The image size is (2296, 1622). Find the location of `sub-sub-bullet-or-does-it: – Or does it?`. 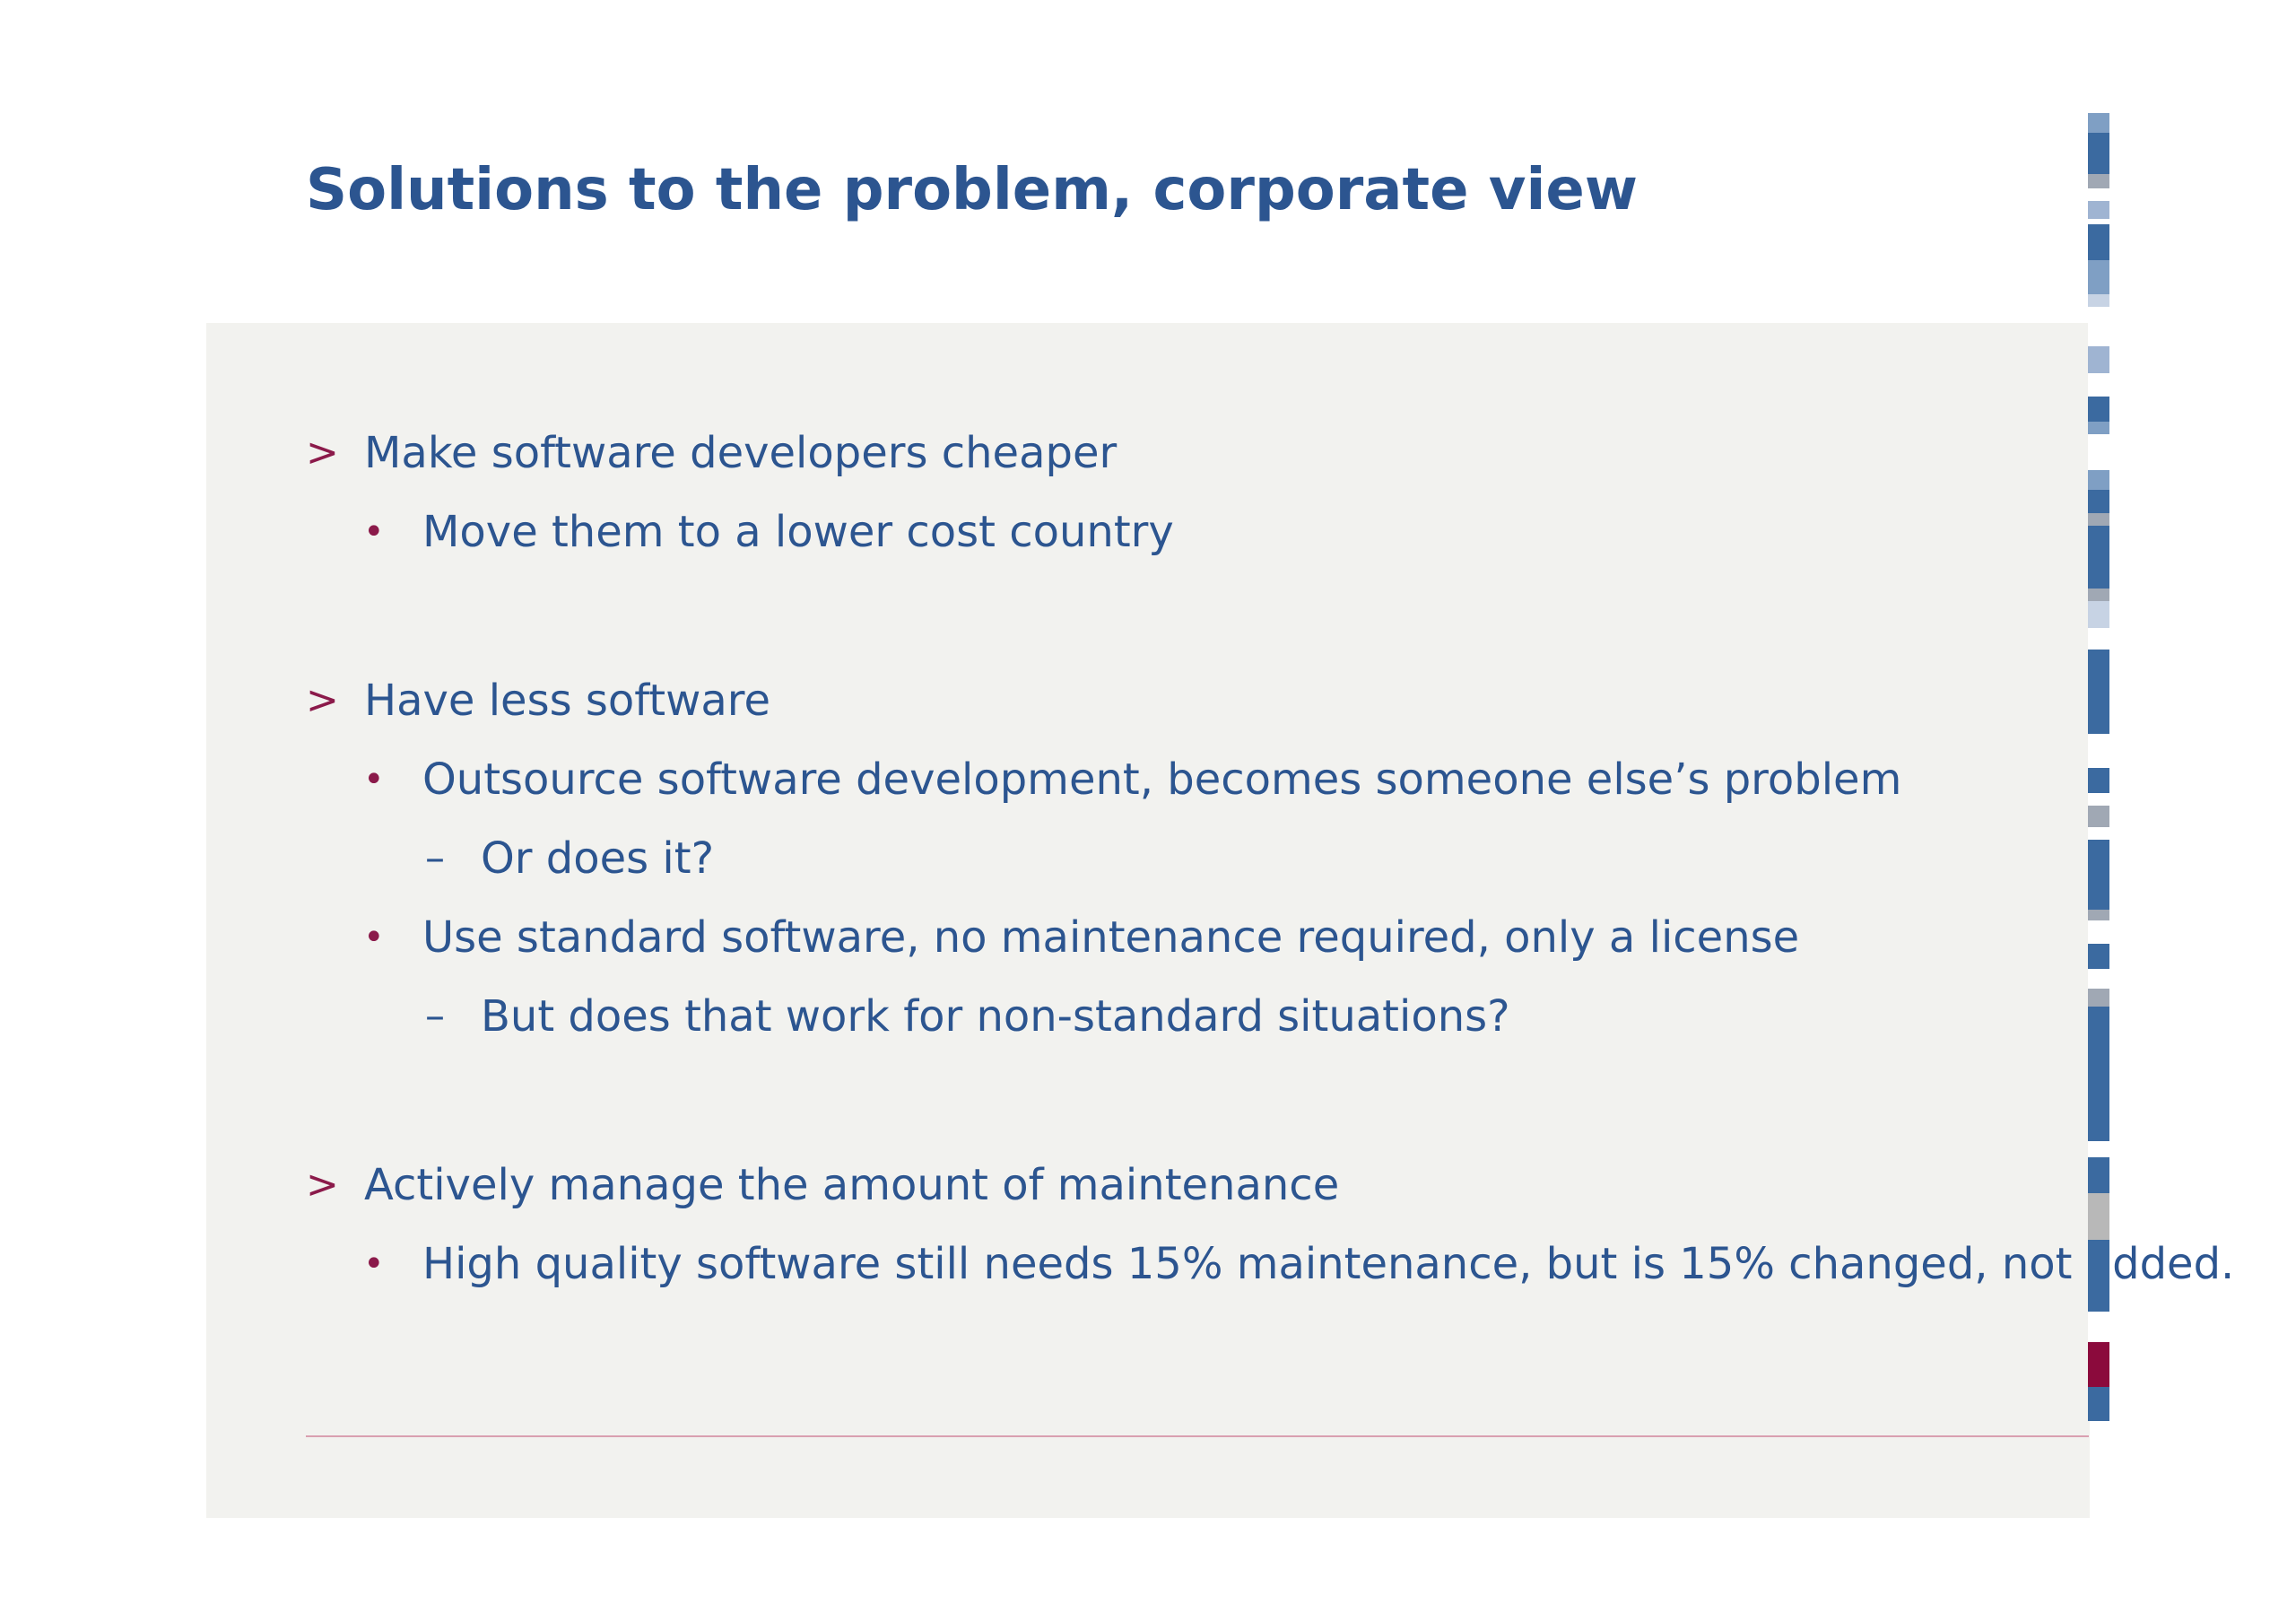

sub-sub-bullet-or-does-it: – Or does it? is located at coordinates (1158, 858).